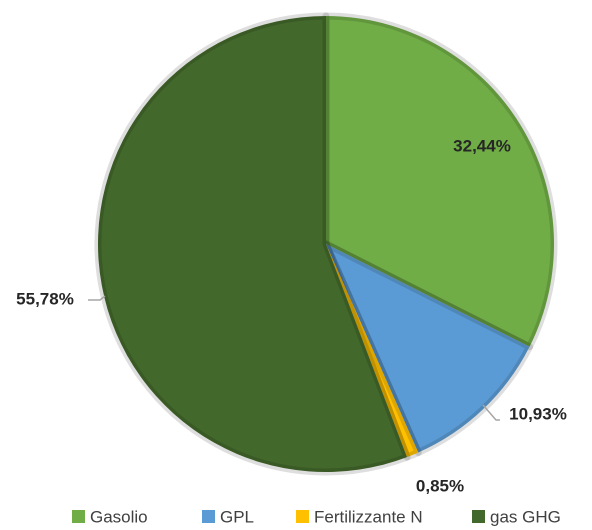  What do you see at coordinates (525, 516) in the screenshot?
I see `legend-label: gas GHG` at bounding box center [525, 516].